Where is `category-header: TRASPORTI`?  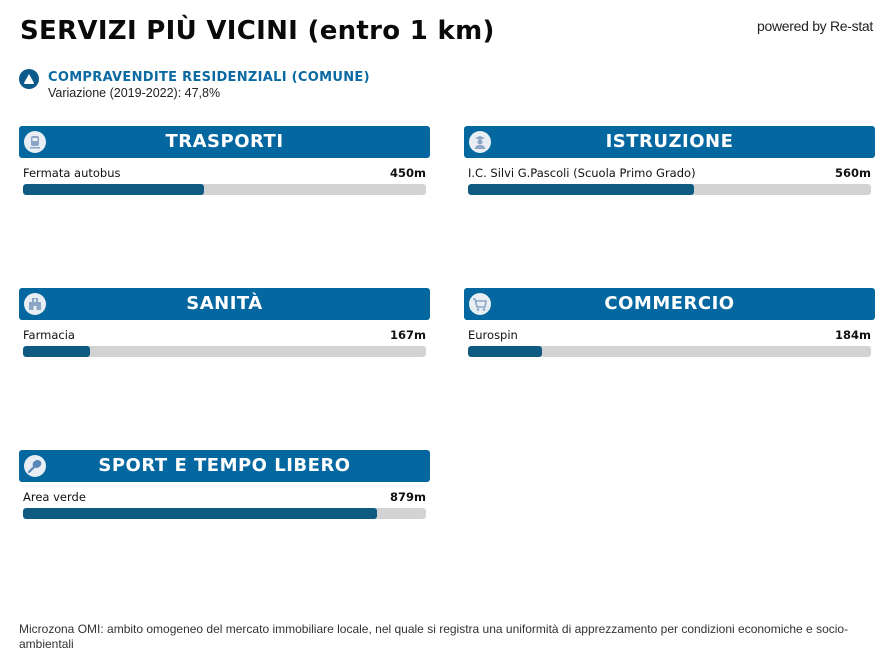 category-header: TRASPORTI is located at coordinates (224, 142).